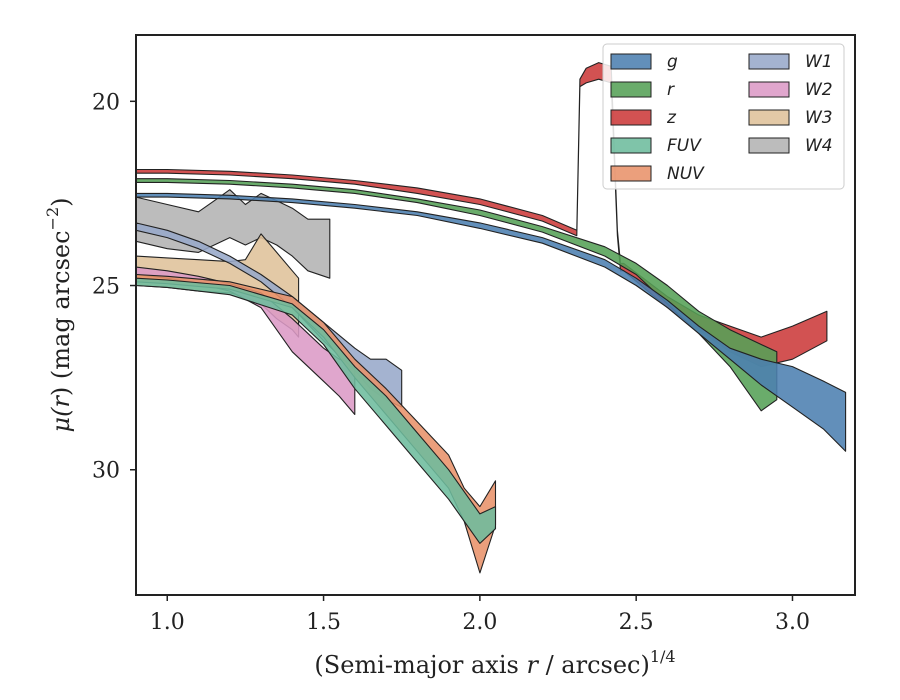 The width and height of the screenshot is (900, 700). What do you see at coordinates (479, 622) in the screenshot?
I see `x-tick-label: 2.0` at bounding box center [479, 622].